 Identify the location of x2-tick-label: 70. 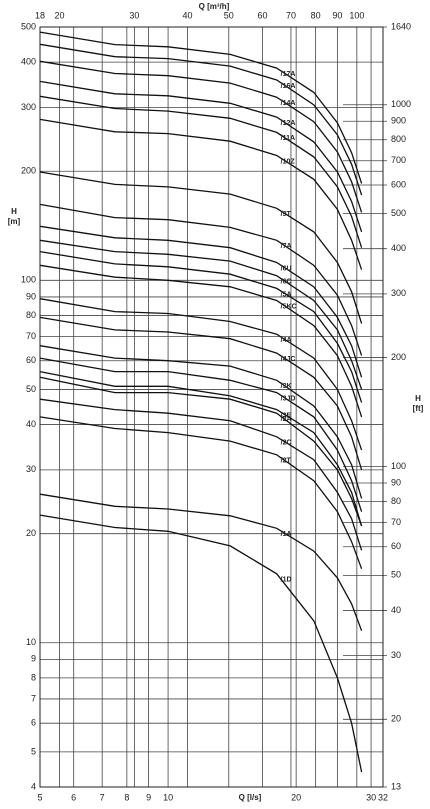
(291, 15).